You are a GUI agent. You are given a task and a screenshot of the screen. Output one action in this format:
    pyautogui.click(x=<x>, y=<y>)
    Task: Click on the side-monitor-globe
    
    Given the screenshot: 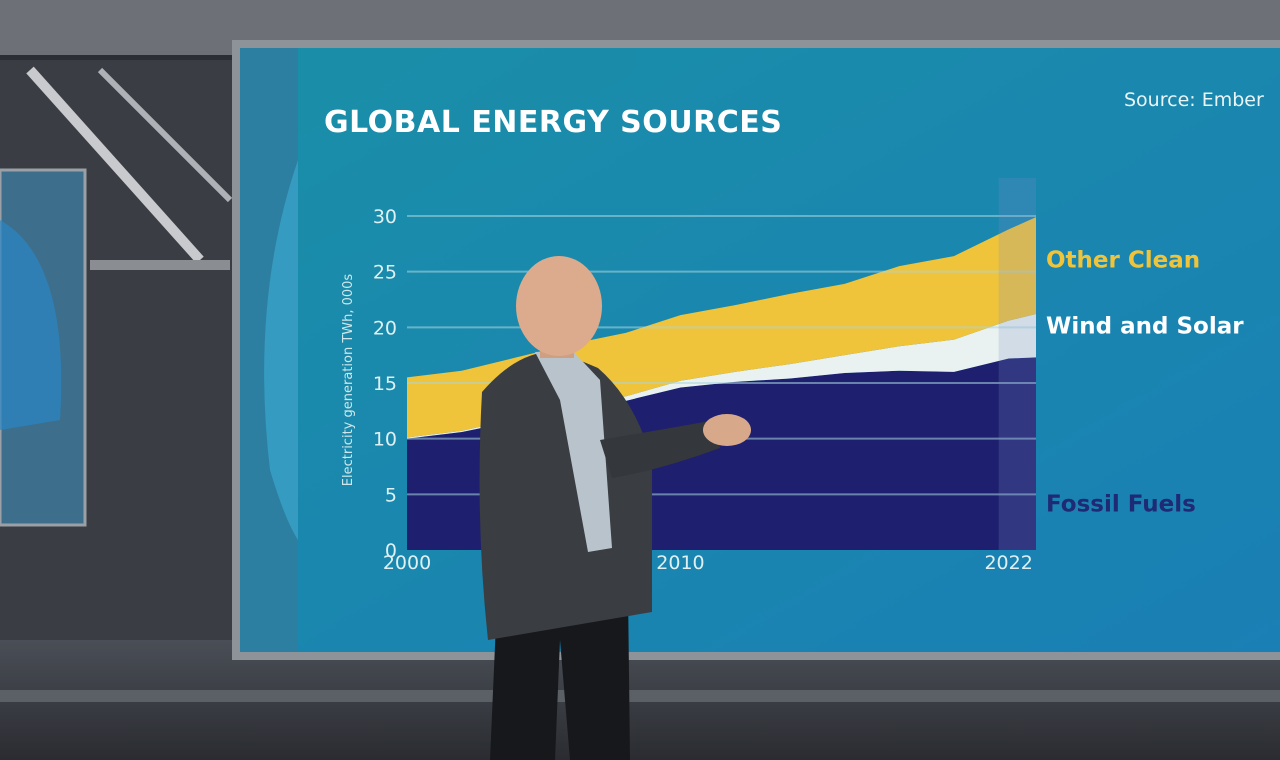 What is the action you would take?
    pyautogui.click(x=31, y=325)
    